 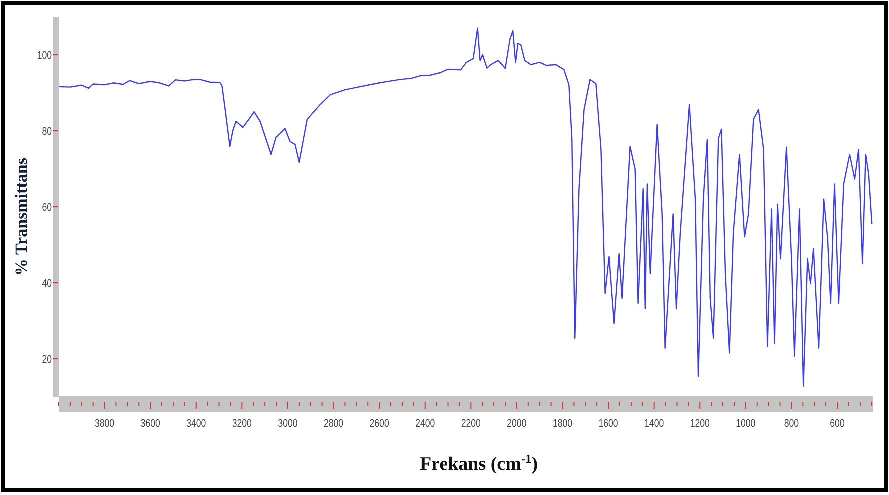 What do you see at coordinates (242, 424) in the screenshot?
I see `x-tick-label: 3200` at bounding box center [242, 424].